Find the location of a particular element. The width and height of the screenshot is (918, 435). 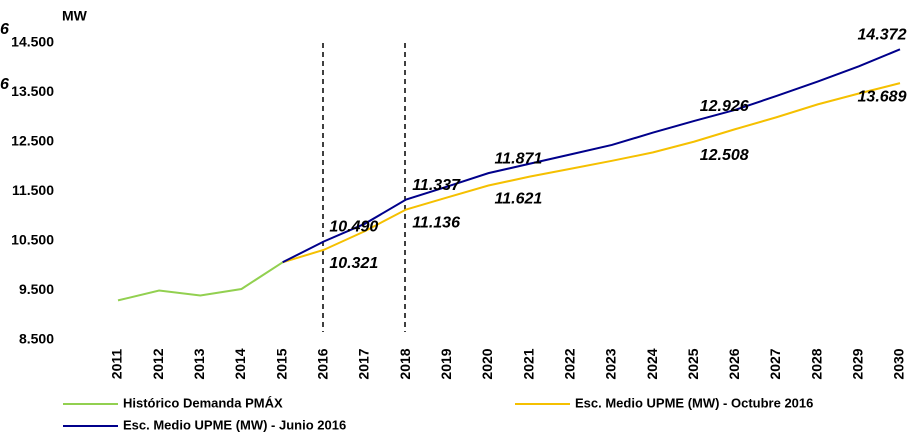

y-tick-label: 9.500 is located at coordinates (36, 289).